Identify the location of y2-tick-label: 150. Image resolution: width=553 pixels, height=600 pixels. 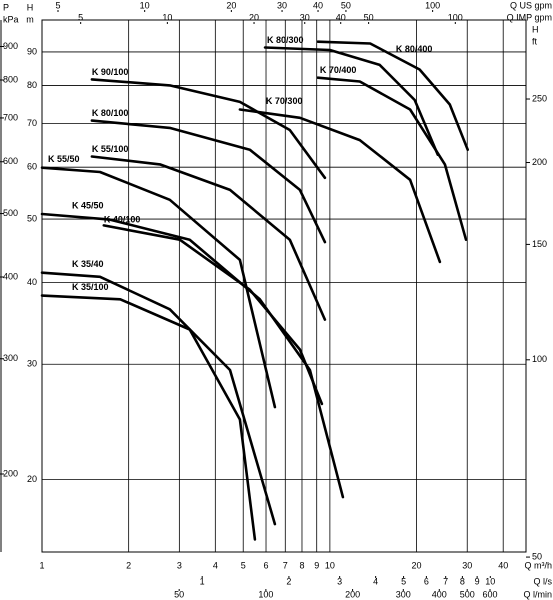
(539, 244).